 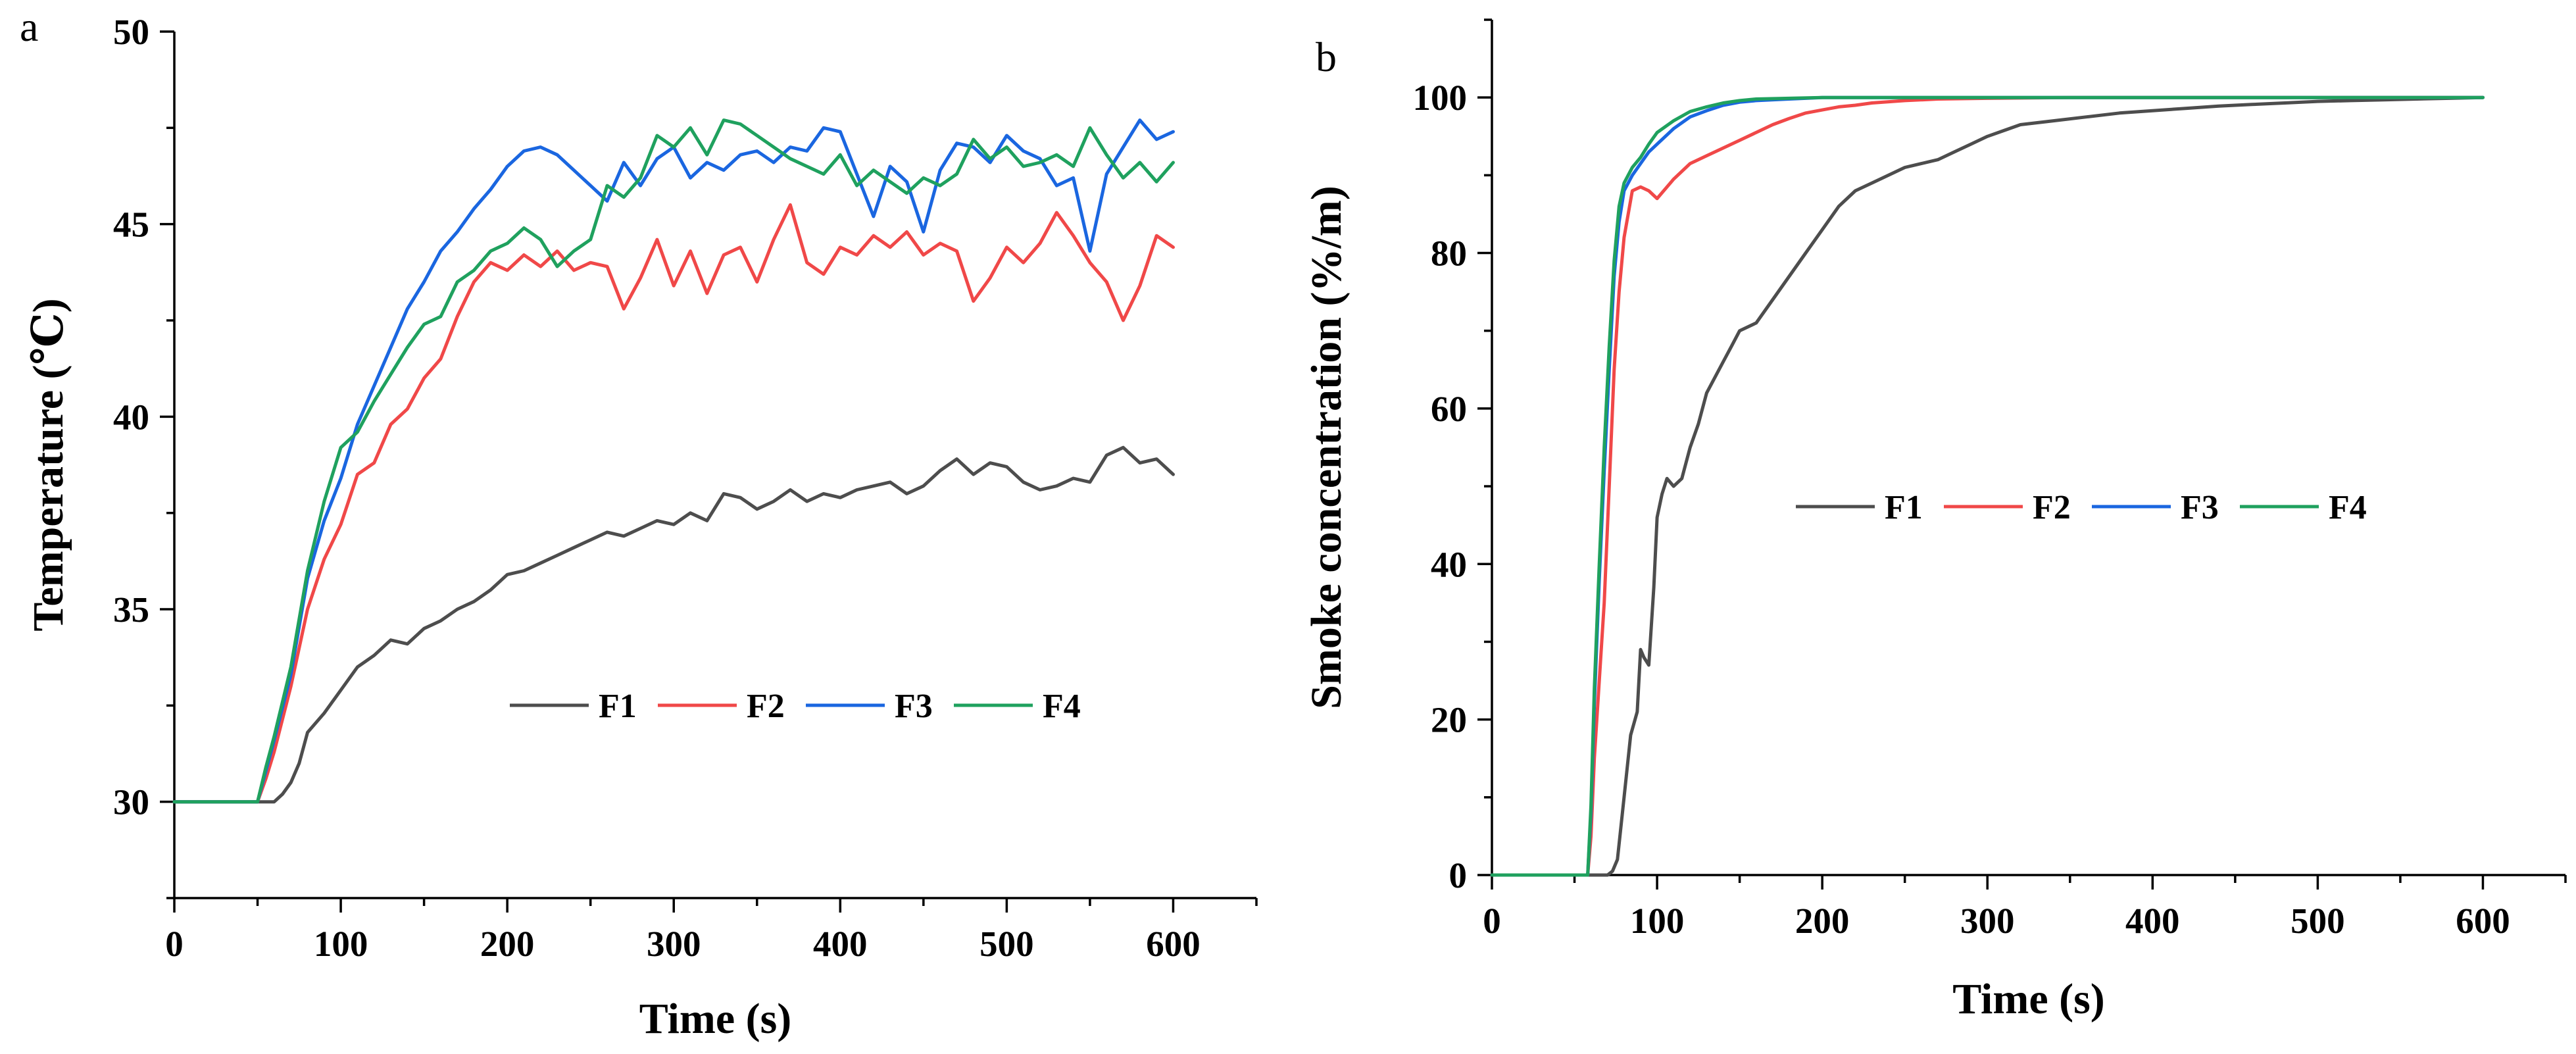 What do you see at coordinates (1987, 921) in the screenshot?
I see `chart-b-x-tick-label: 300` at bounding box center [1987, 921].